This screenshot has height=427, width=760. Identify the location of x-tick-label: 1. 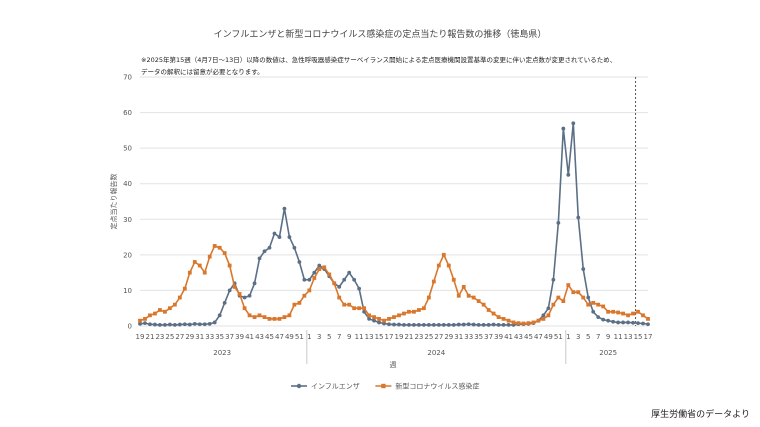
(568, 337).